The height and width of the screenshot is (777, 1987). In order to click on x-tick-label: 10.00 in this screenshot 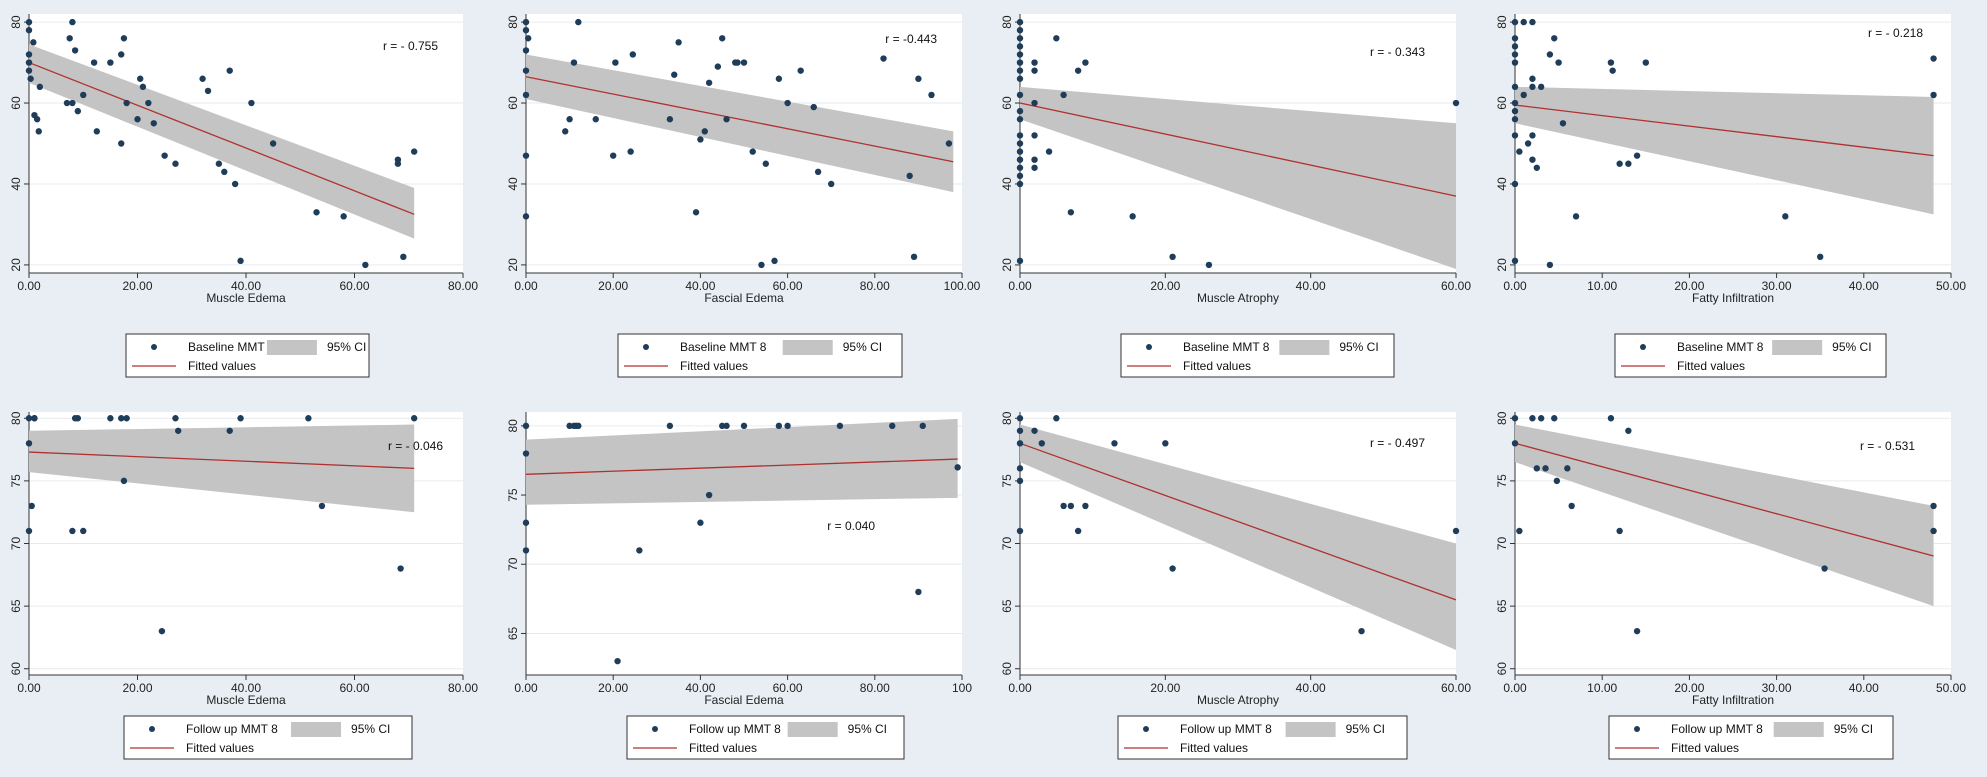, I will do `click(1602, 286)`.